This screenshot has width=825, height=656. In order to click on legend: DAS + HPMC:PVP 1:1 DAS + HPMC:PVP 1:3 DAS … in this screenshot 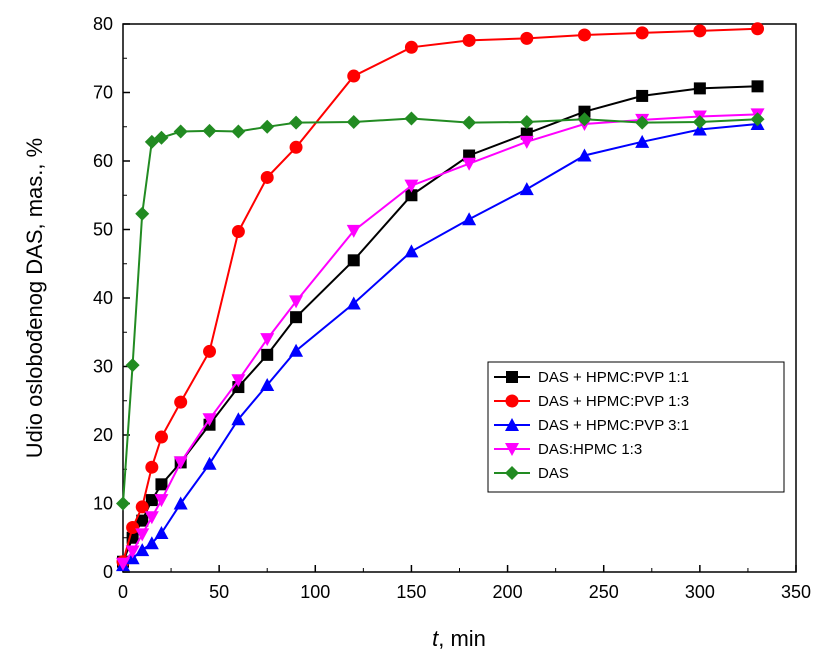, I will do `click(636, 427)`.